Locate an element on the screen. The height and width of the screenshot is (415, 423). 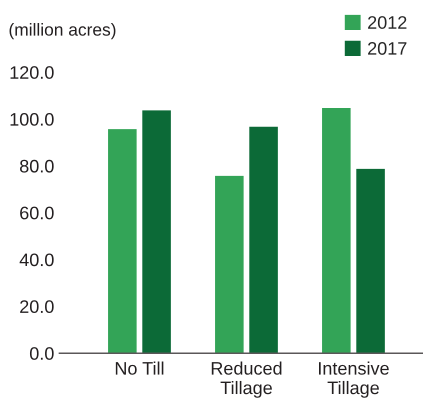
y-tick-label: 80.0 is located at coordinates (37, 166).